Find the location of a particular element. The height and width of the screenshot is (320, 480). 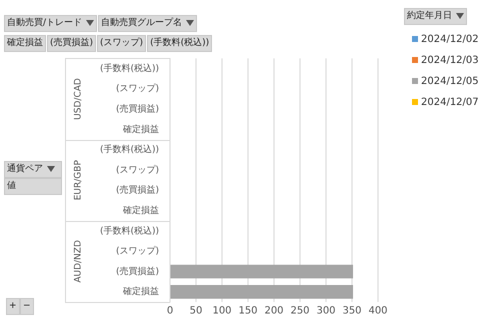

x-tick-label: 350 is located at coordinates (352, 311).